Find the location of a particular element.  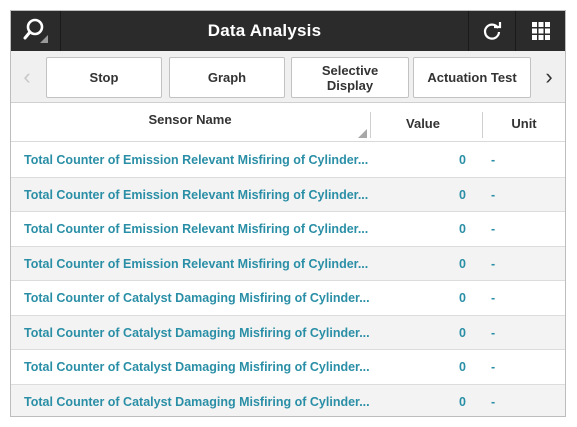

scroll-right-button: › is located at coordinates (549, 77).